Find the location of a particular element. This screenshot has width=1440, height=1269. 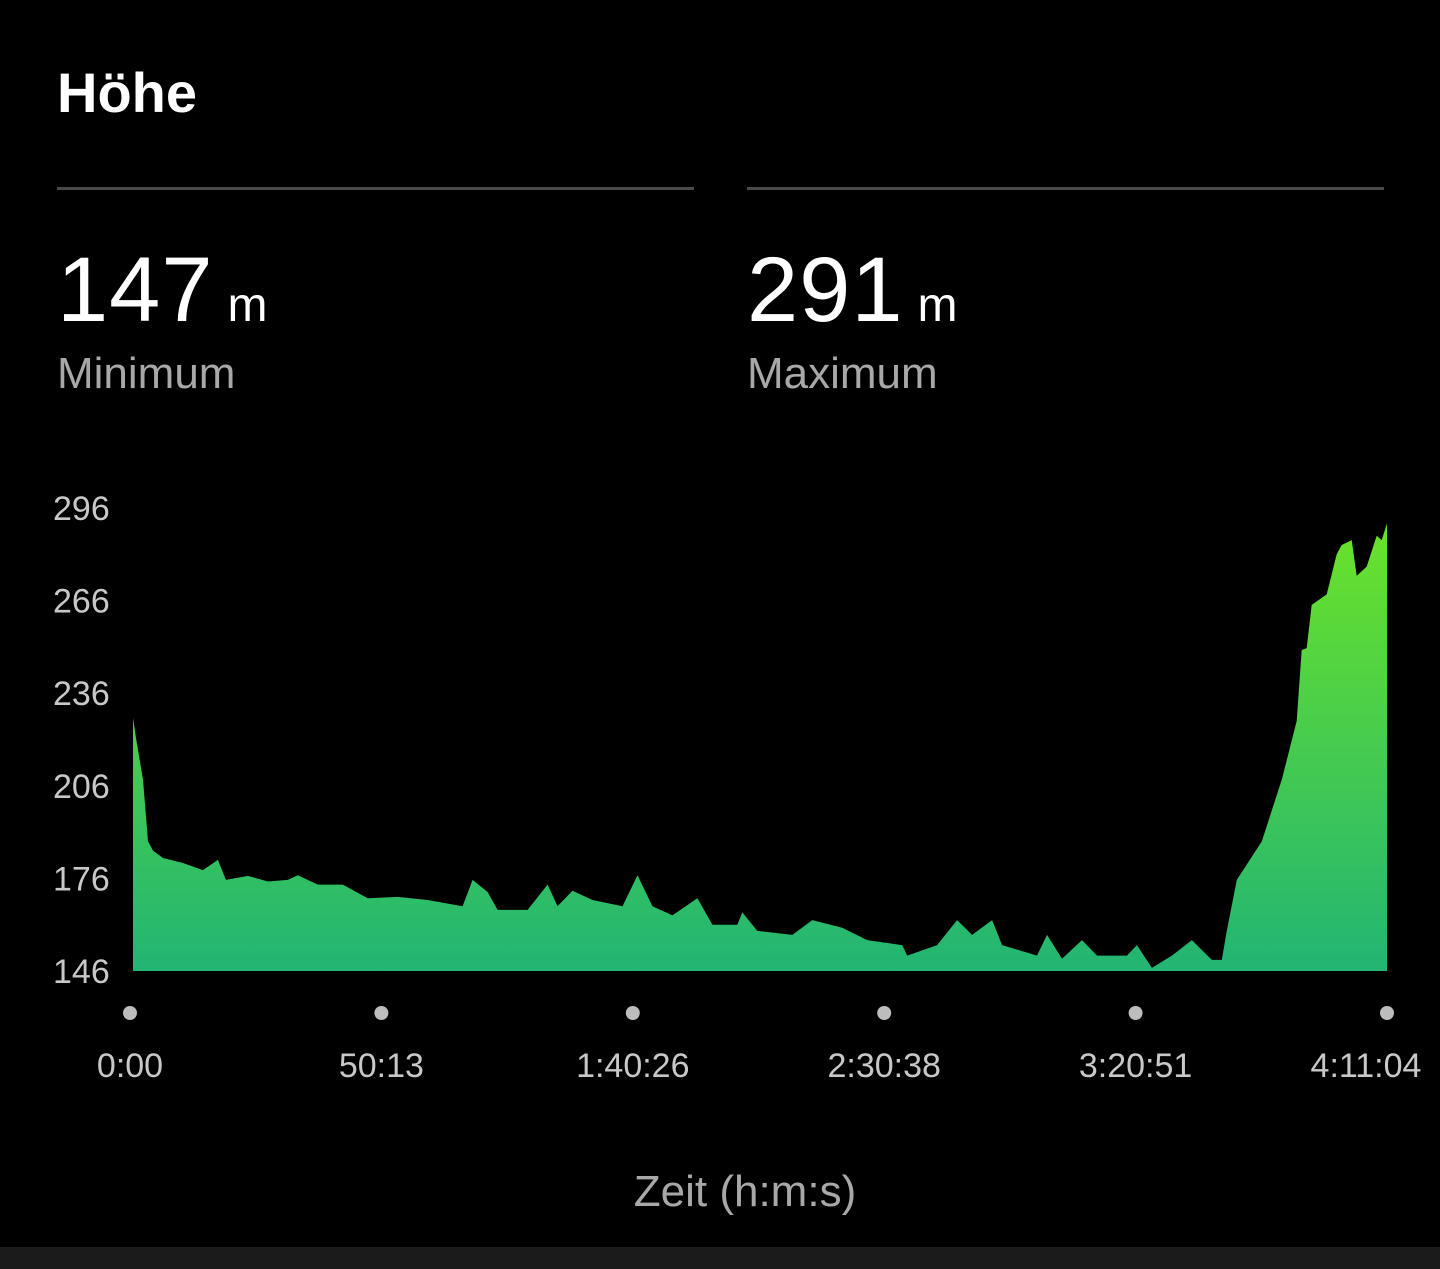

page-title: Höhe is located at coordinates (127, 92).